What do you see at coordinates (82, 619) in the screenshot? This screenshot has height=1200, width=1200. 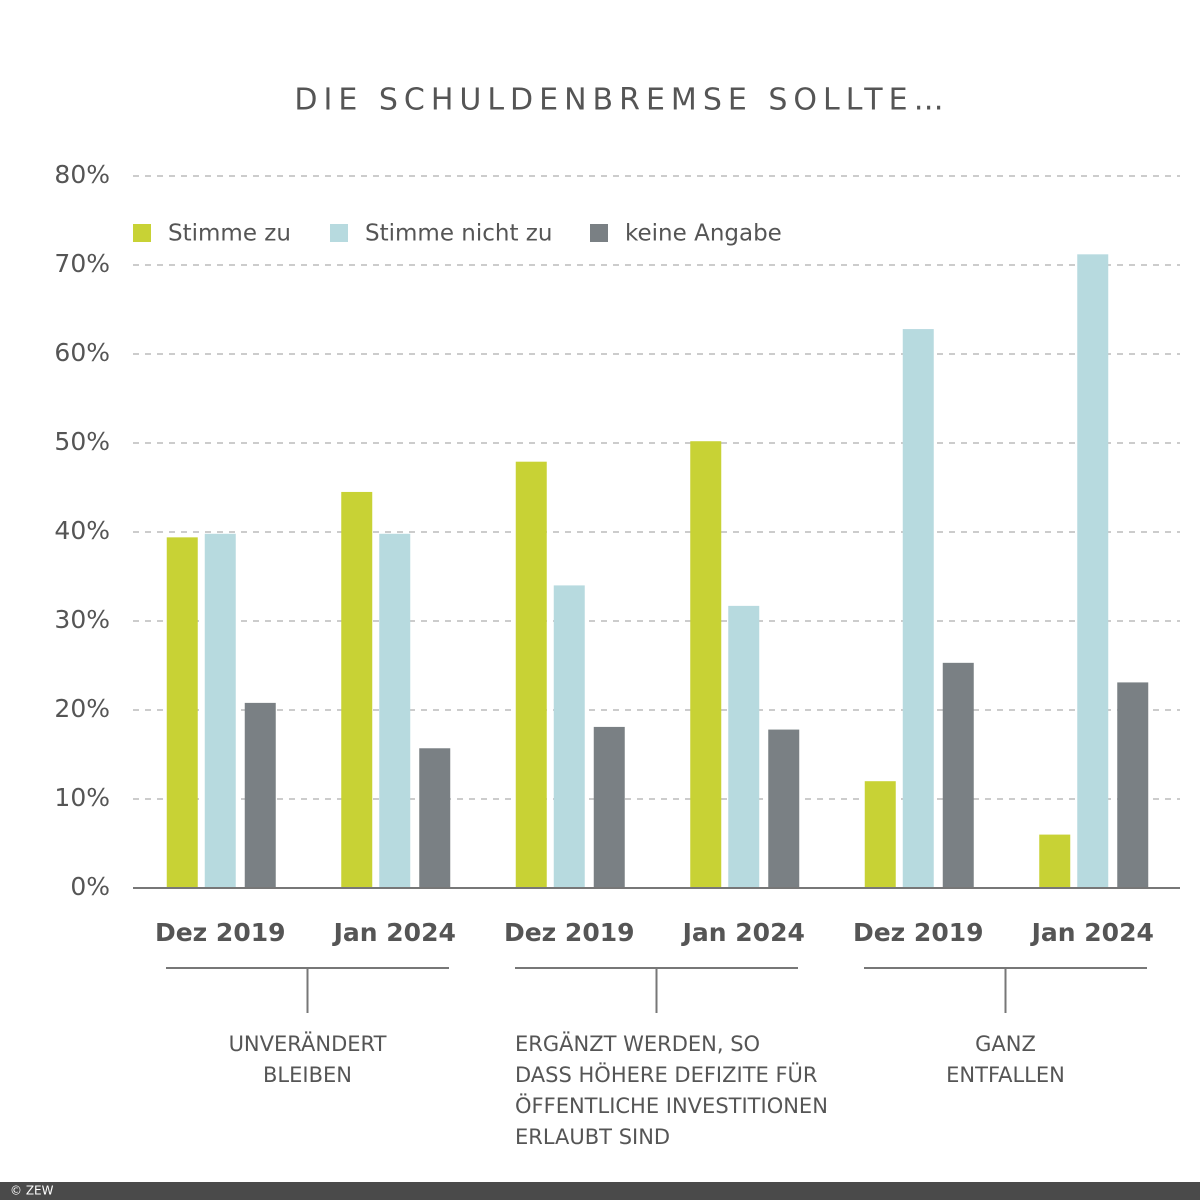 I see `y-tick-label: 30%` at bounding box center [82, 619].